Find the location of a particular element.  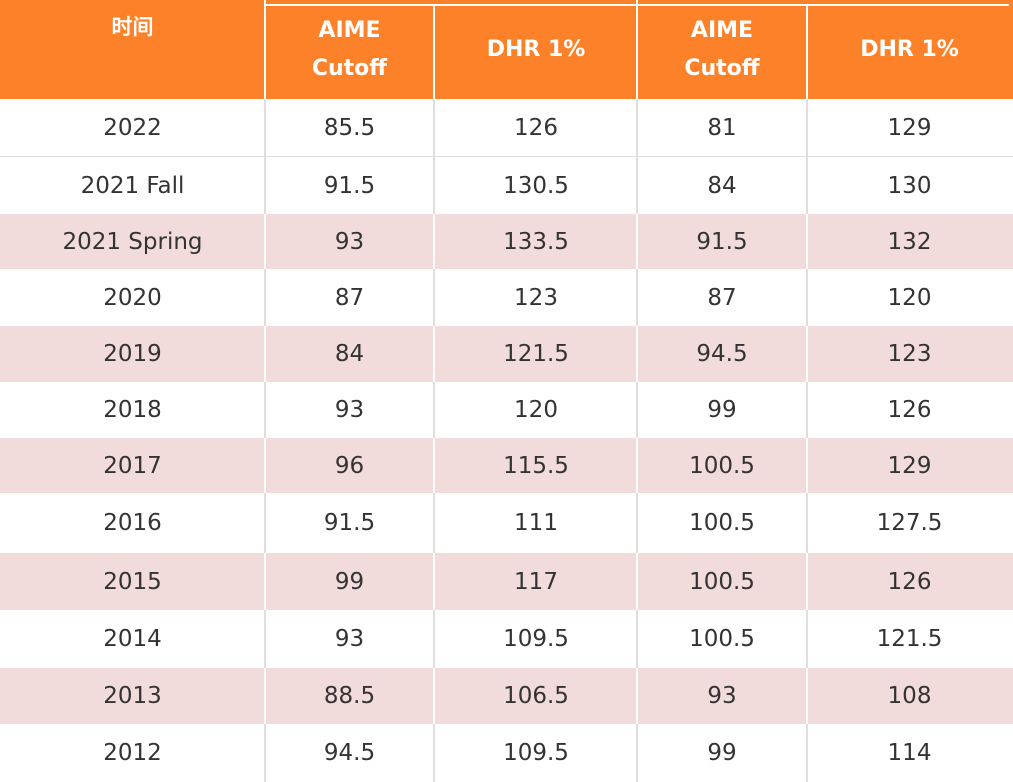

table-row: 2017 96 115.5 100.5 129 is located at coordinates (506, 465).